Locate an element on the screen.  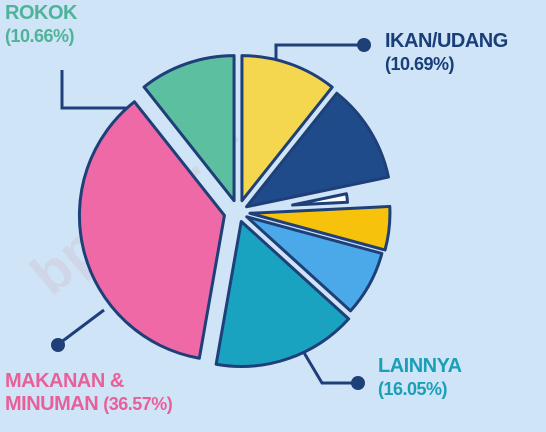
value-label: (10.69%) is located at coordinates (420, 64).